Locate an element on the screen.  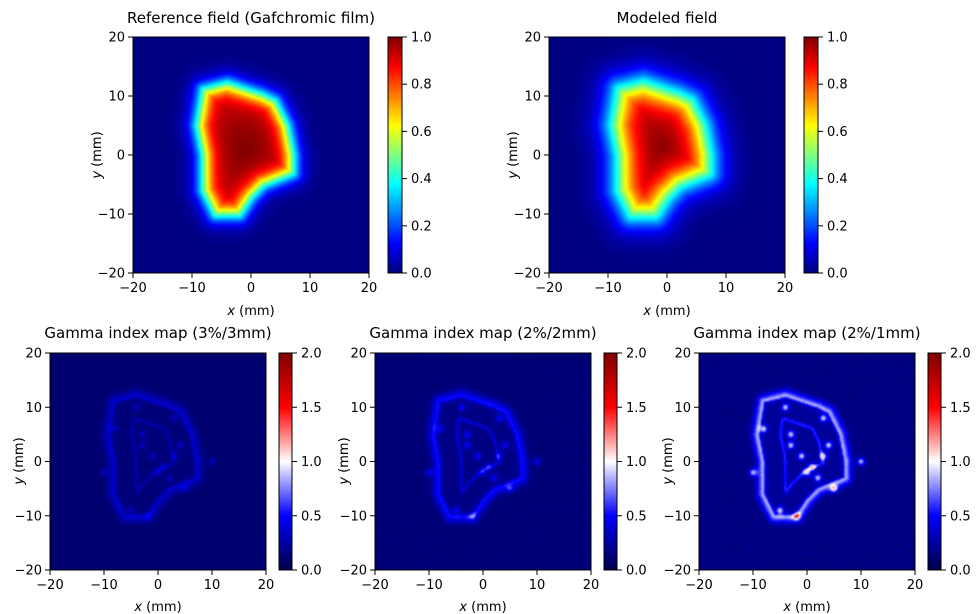
panel-title: Gamma index map (3%/3mm) is located at coordinates (157, 333).